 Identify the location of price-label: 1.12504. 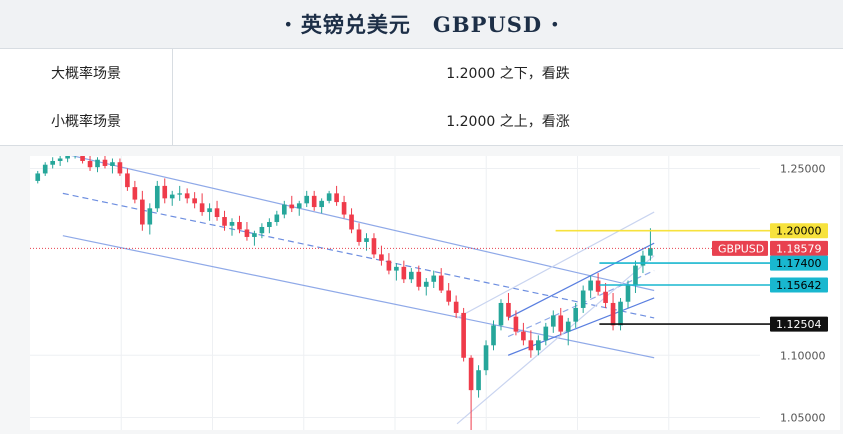
(799, 324).